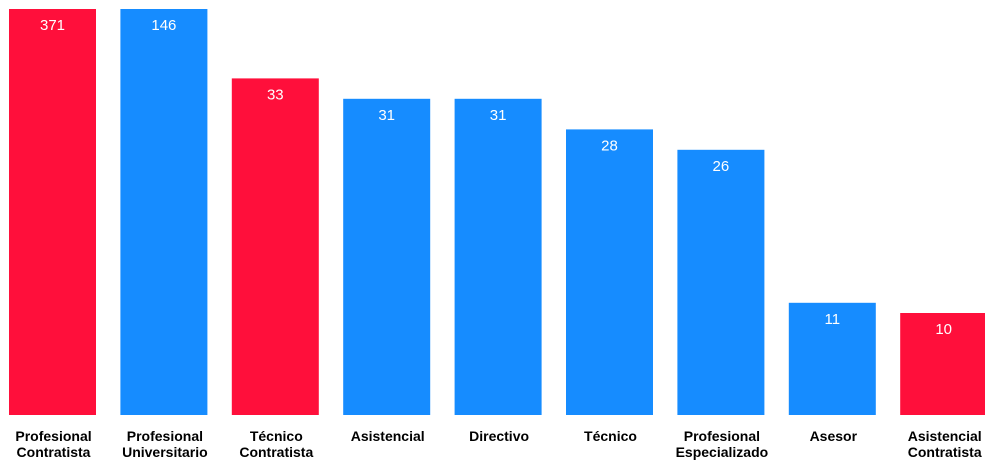 This screenshot has height=461, width=985. I want to click on category-label-2: Profesional Universitario, so click(165, 444).